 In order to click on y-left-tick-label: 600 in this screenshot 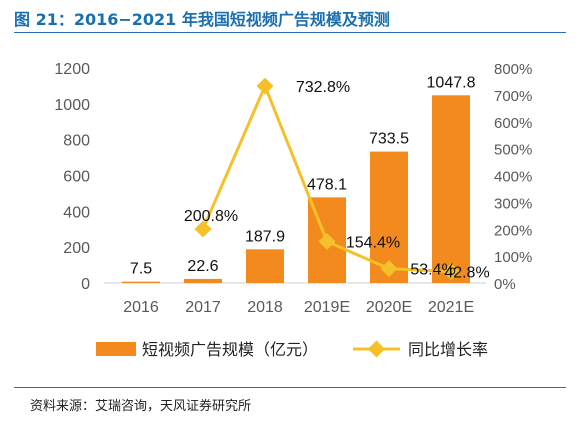, I will do `click(76, 177)`.